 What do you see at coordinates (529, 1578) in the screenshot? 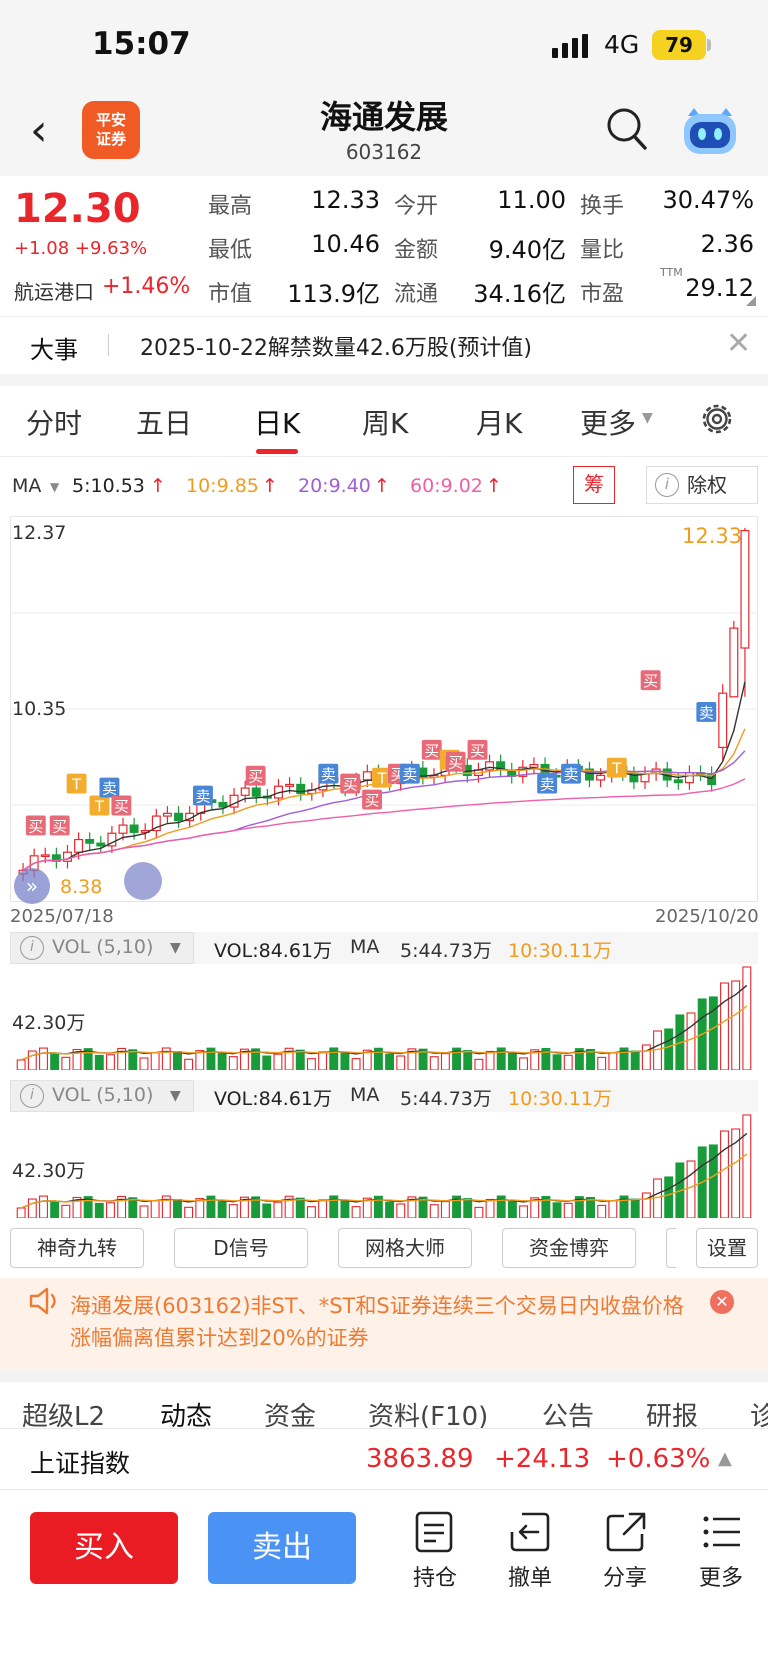
I see `cancel-order-label: 撤单` at bounding box center [529, 1578].